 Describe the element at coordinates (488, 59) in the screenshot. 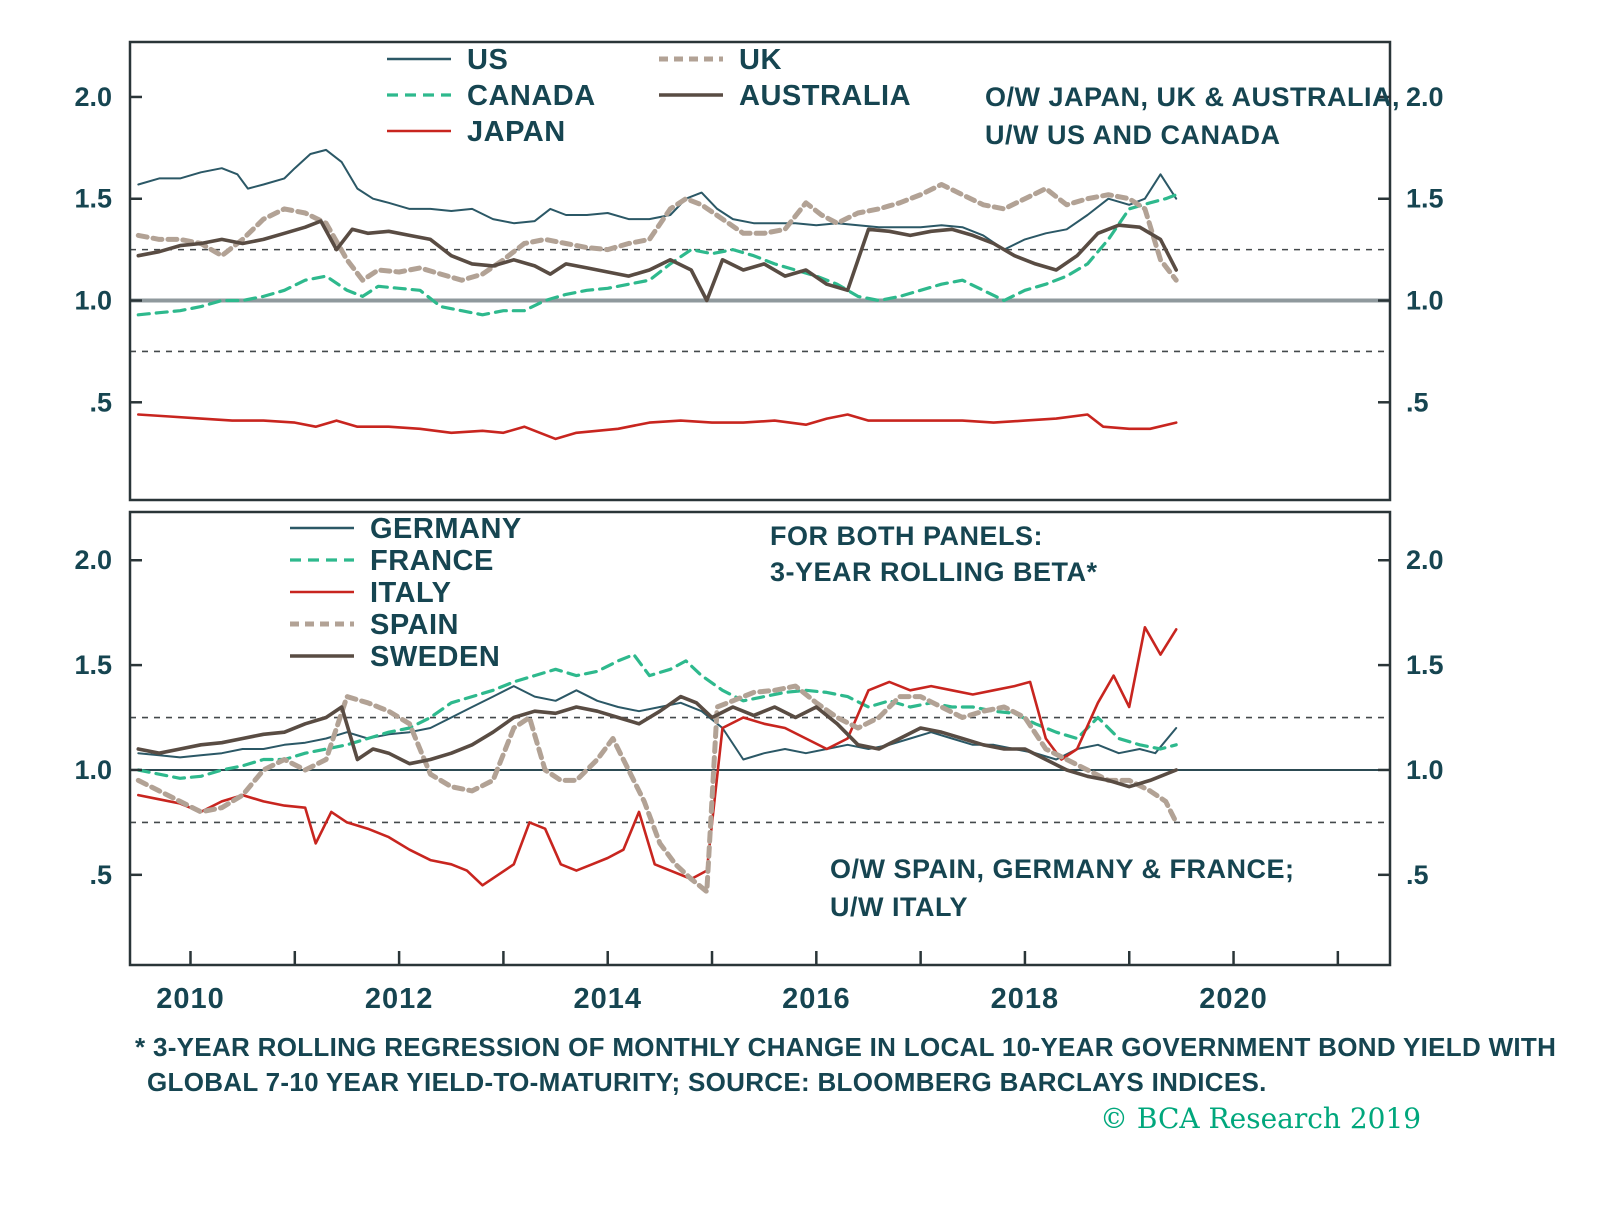

I see `legend-label-us: US` at that location.